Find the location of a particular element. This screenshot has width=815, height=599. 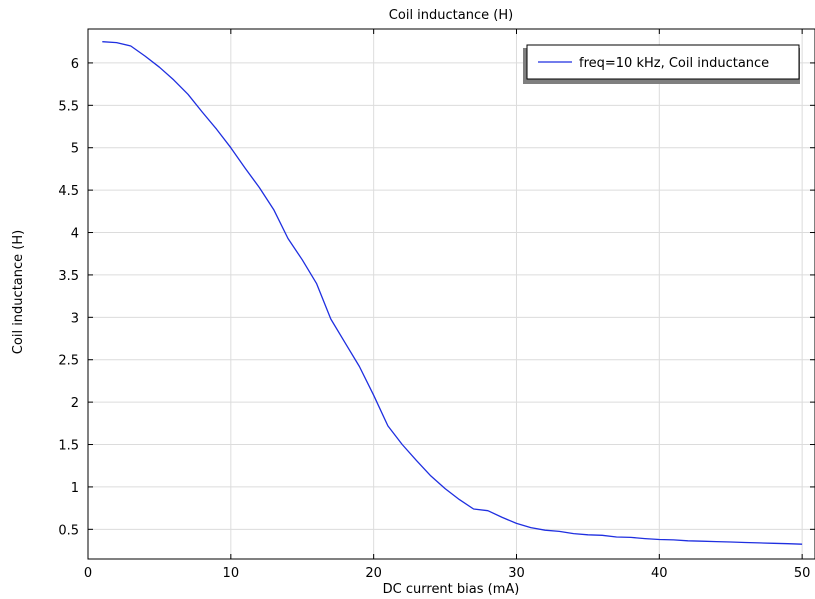

y-tick-label: 6 is located at coordinates (75, 64).